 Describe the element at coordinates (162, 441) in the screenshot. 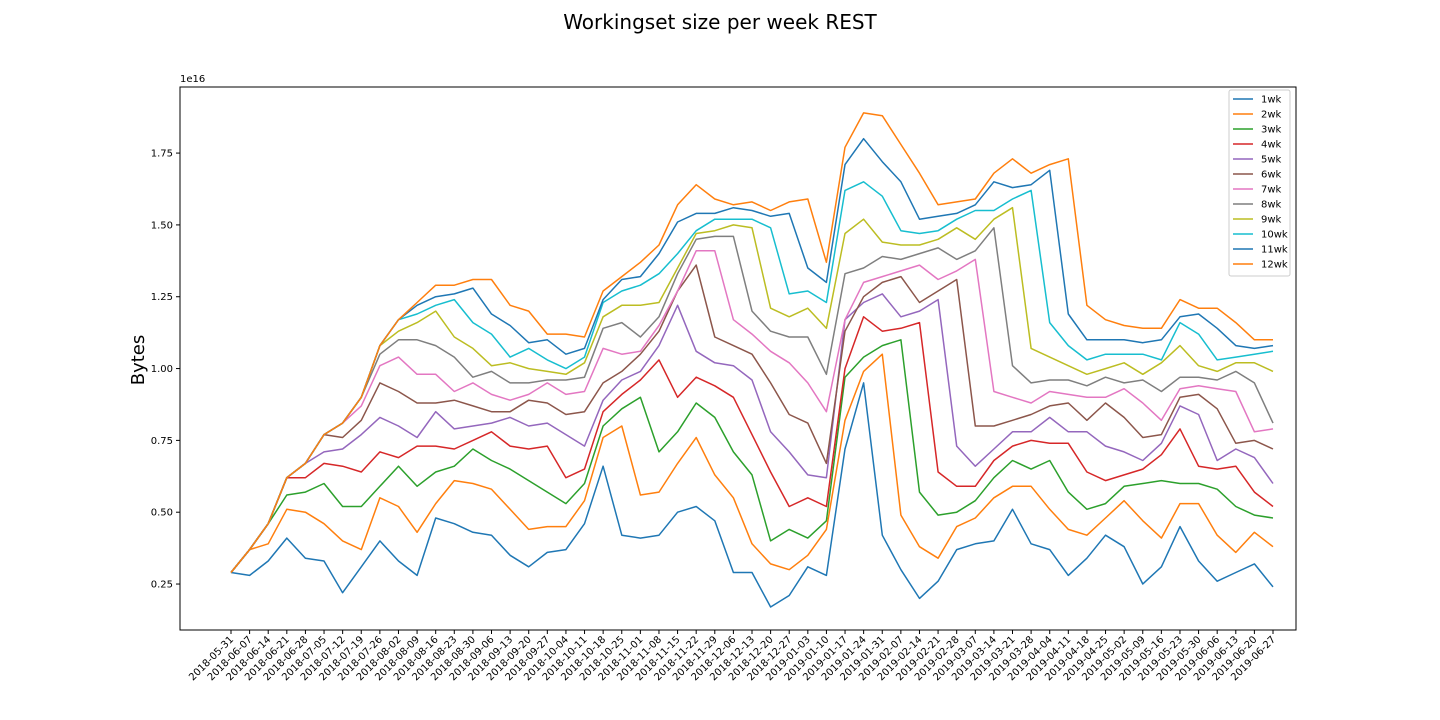

I see `y-tick-label: 0.75` at that location.